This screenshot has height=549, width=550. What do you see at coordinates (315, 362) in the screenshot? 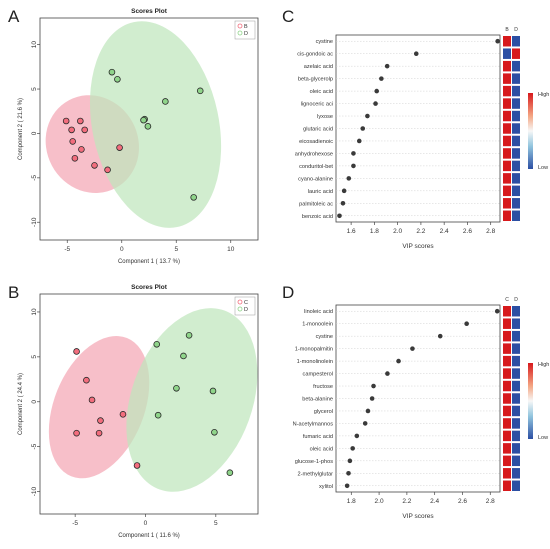
I see `feature-label: 1-monolinolein` at bounding box center [315, 362].